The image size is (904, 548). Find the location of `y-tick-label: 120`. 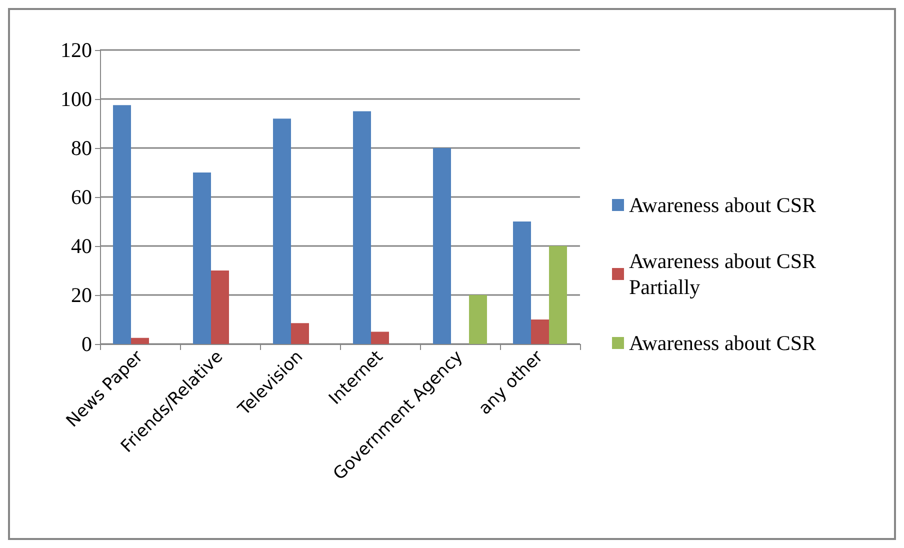

y-tick-label: 120 is located at coordinates (76, 50).